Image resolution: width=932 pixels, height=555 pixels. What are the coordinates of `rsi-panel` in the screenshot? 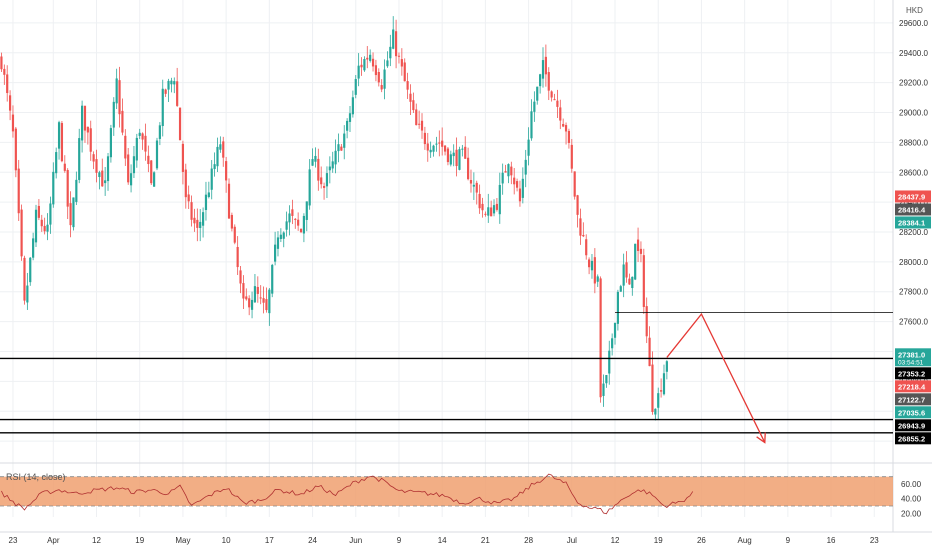 It's located at (446, 494).